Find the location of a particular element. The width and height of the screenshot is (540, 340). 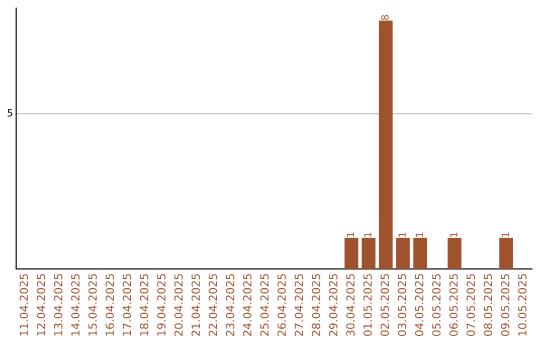

x-tick-label: 01.05.2025 is located at coordinates (367, 305).